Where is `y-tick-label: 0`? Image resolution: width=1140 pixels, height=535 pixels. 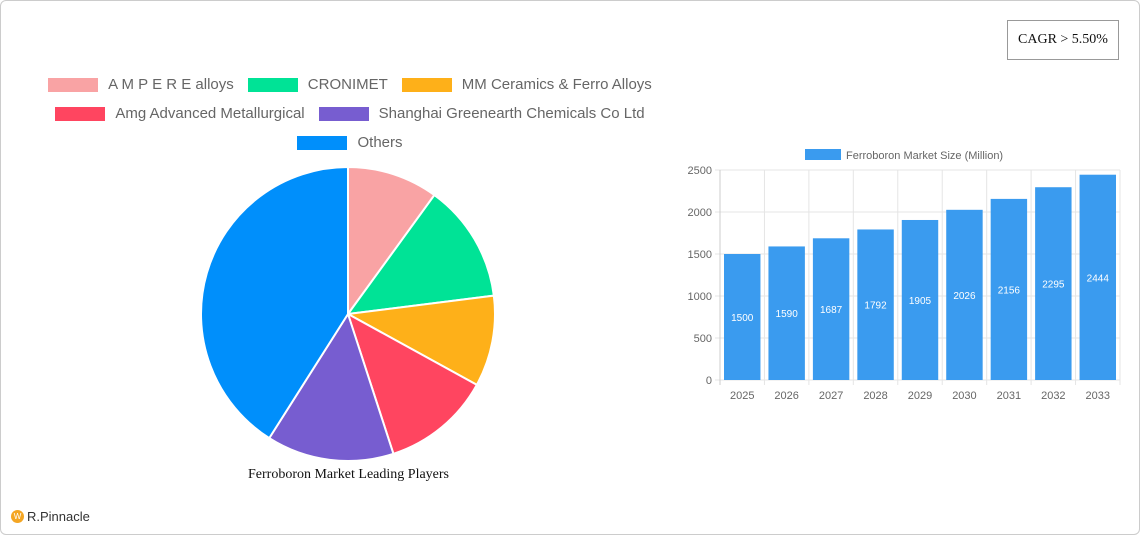 y-tick-label: 0 is located at coordinates (709, 381).